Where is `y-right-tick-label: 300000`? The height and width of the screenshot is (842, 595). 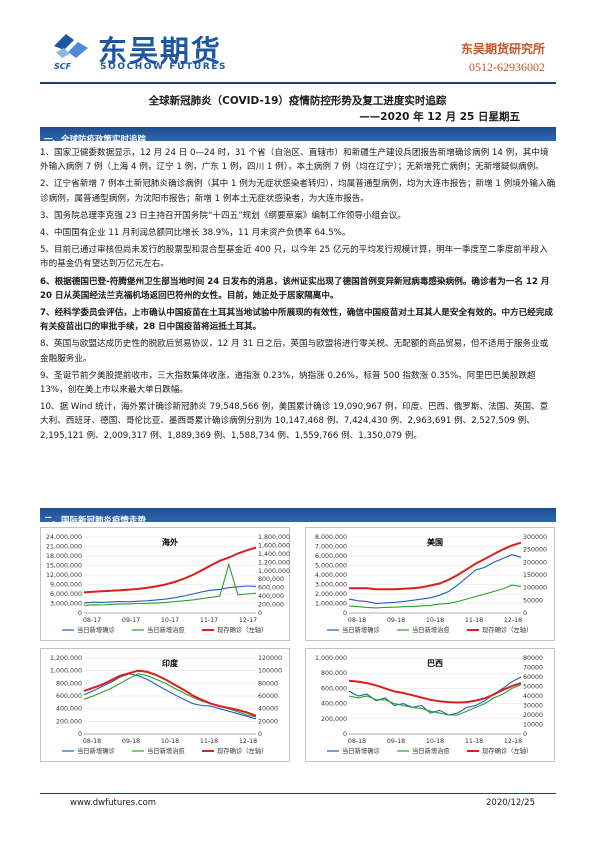 y-right-tick-label: 300000 is located at coordinates (535, 537).